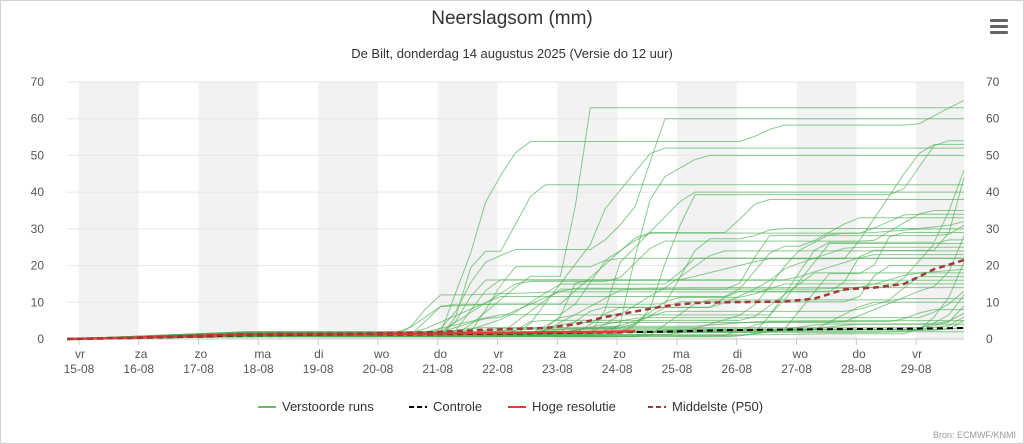  Describe the element at coordinates (856, 369) in the screenshot. I see `x-tick-date: 28-08` at that location.